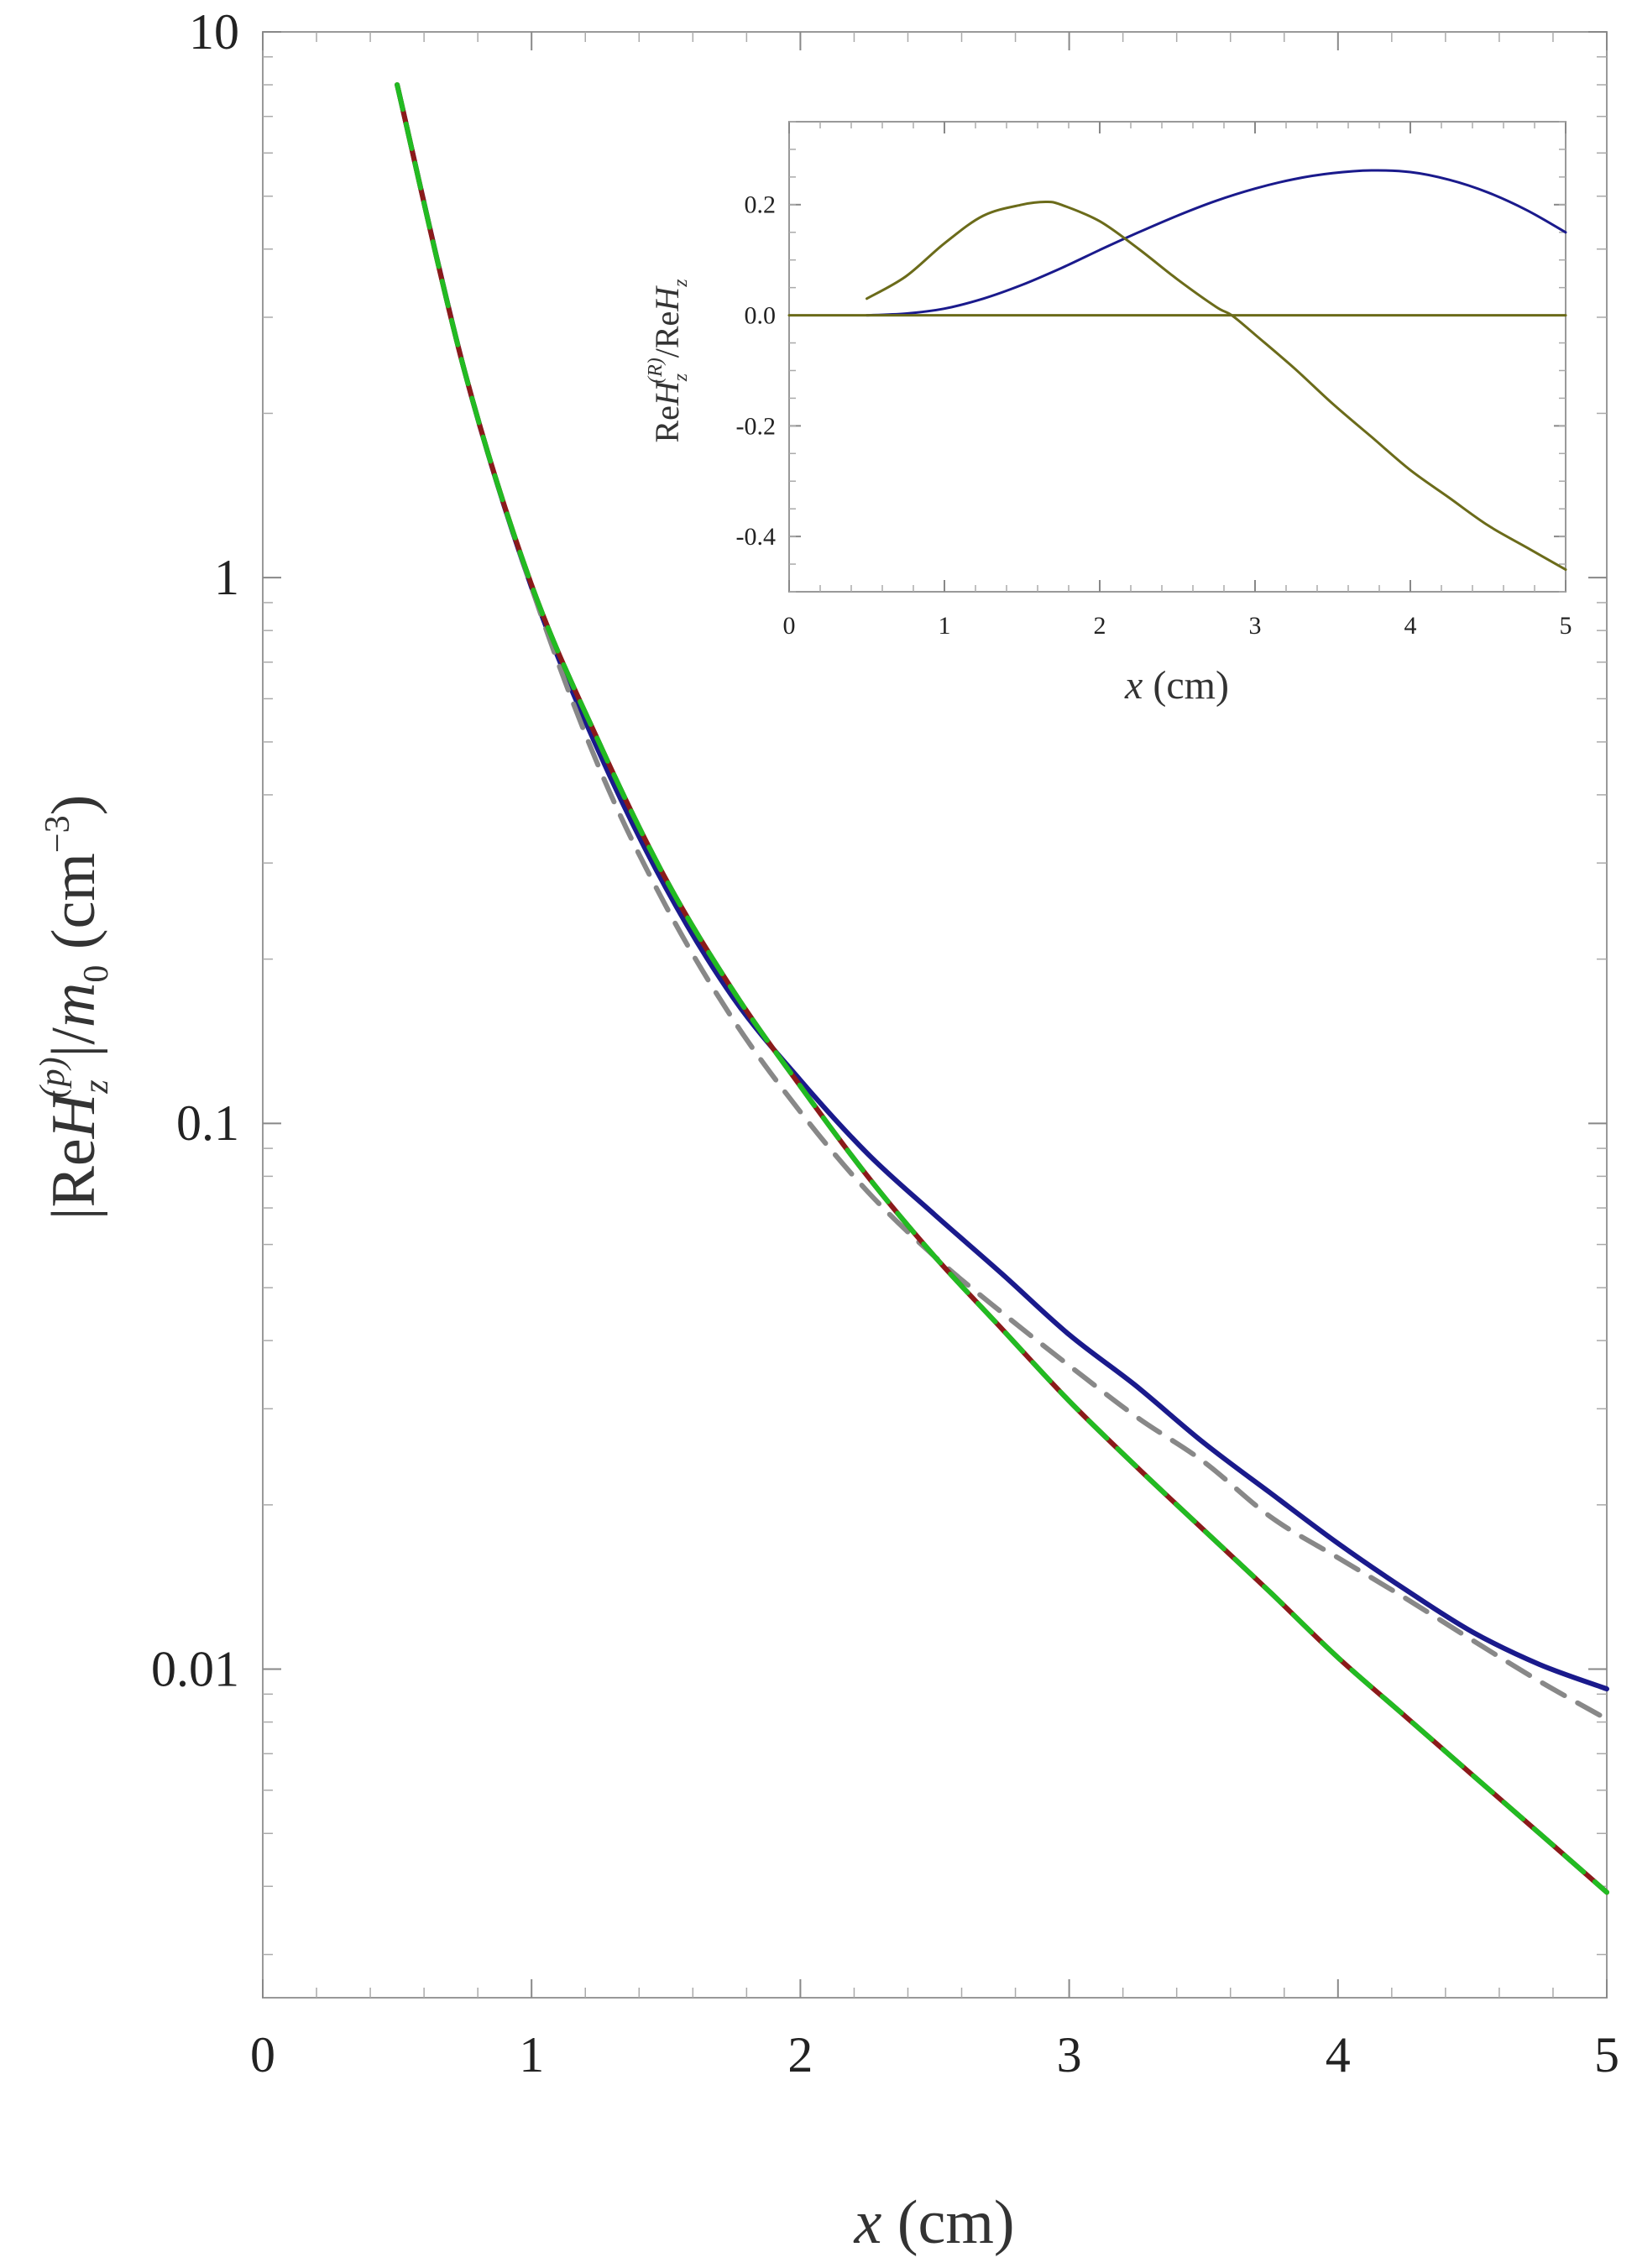 The image size is (1637, 2268). Describe the element at coordinates (800, 2054) in the screenshot. I see `main-x-tick-label: 2` at that location.